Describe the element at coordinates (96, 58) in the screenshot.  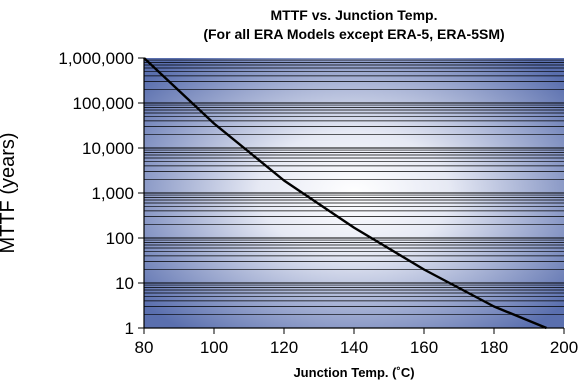
I see `y-tick-label: 1,000,000` at that location.